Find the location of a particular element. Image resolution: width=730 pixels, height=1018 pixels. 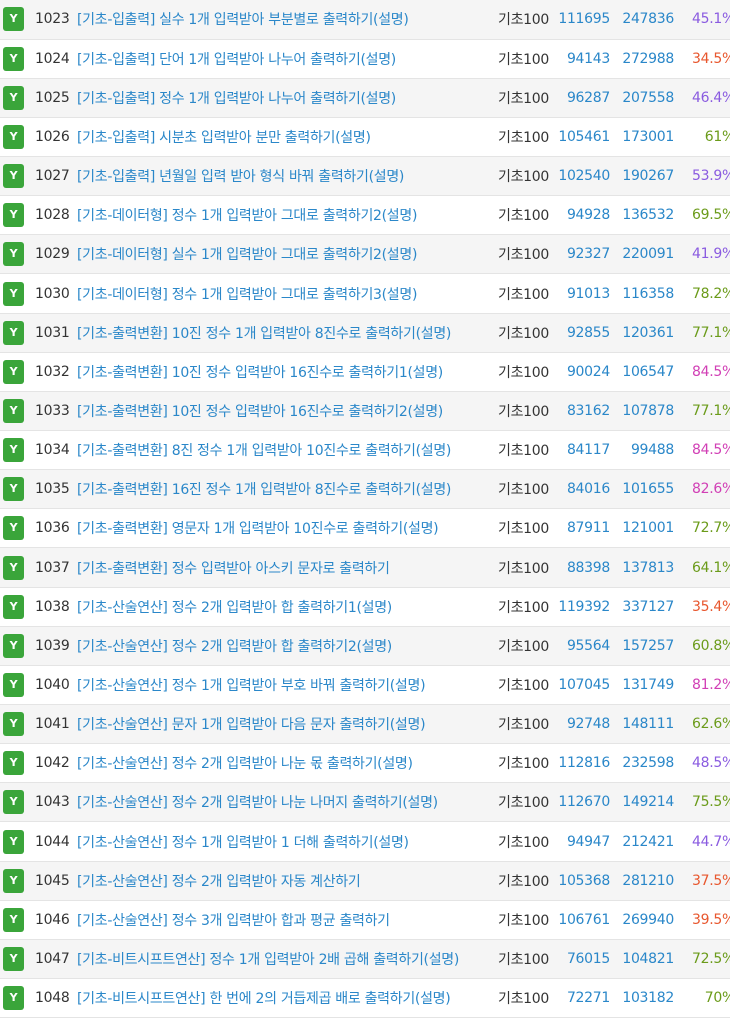

submission-count-link: 136532 is located at coordinates (648, 215).